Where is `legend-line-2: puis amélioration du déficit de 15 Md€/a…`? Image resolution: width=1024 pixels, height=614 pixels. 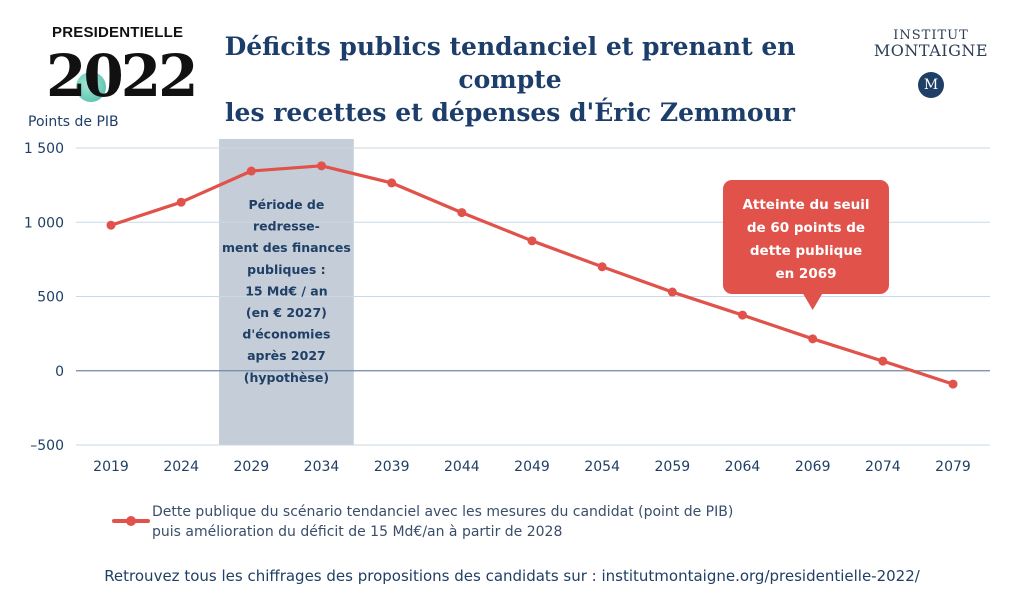
legend-line-2: puis amélioration du déficit de 15 Md€/a… is located at coordinates (357, 532).